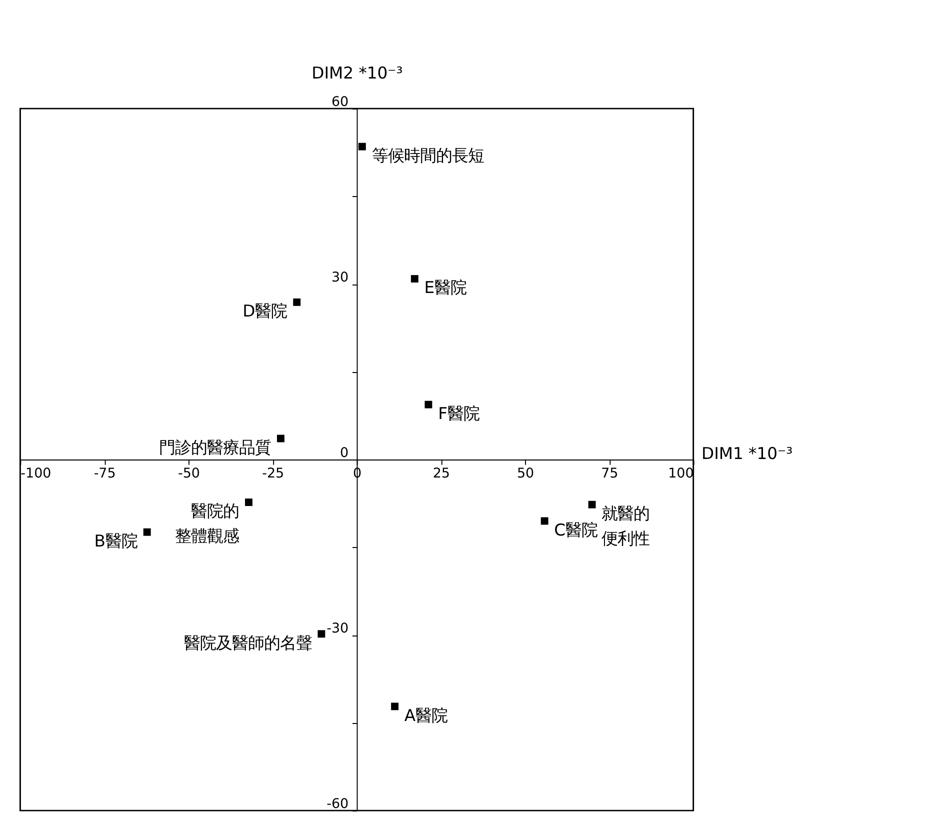  Describe the element at coordinates (337, 804) in the screenshot. I see `y-tick-label: -60` at that location.